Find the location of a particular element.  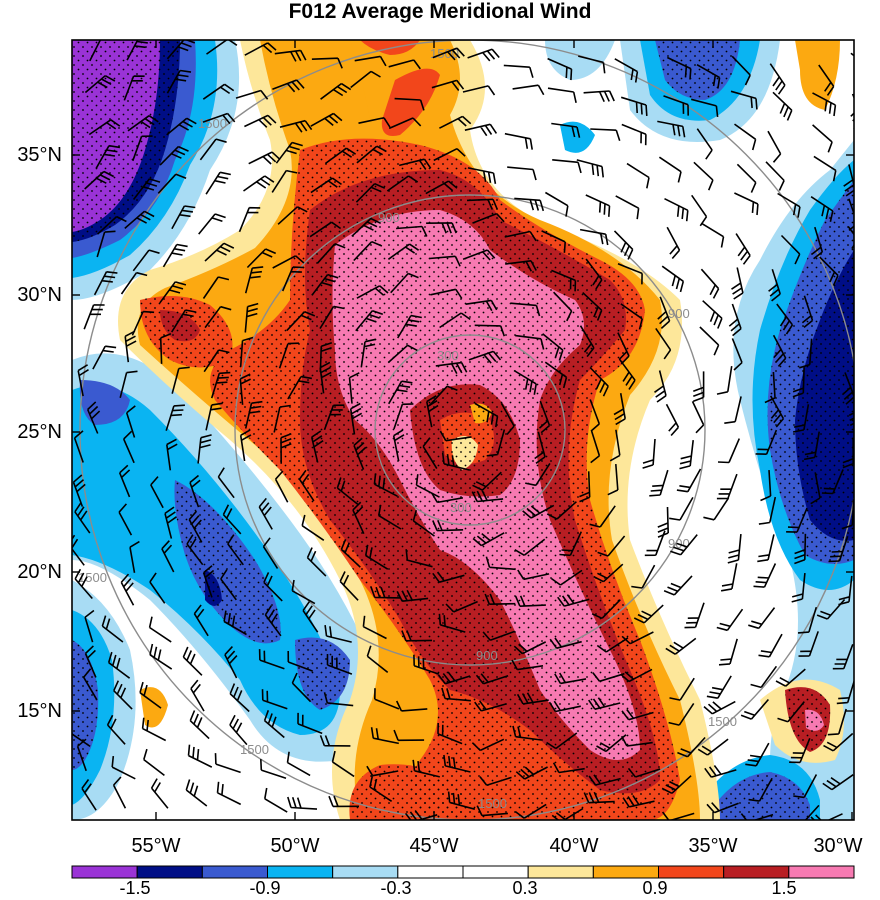

ring-label-1500-c: 1500 is located at coordinates (492, 803).